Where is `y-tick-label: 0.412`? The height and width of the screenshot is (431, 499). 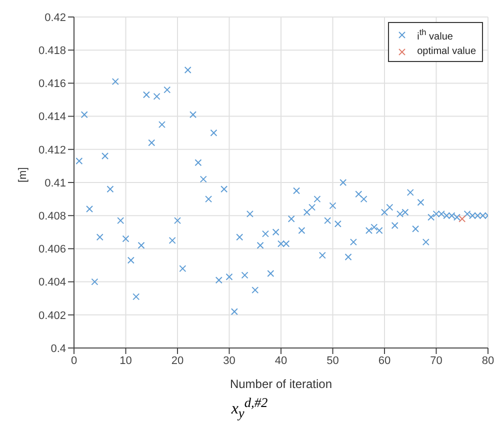
y-tick-label: 0.412 is located at coordinates (52, 150).